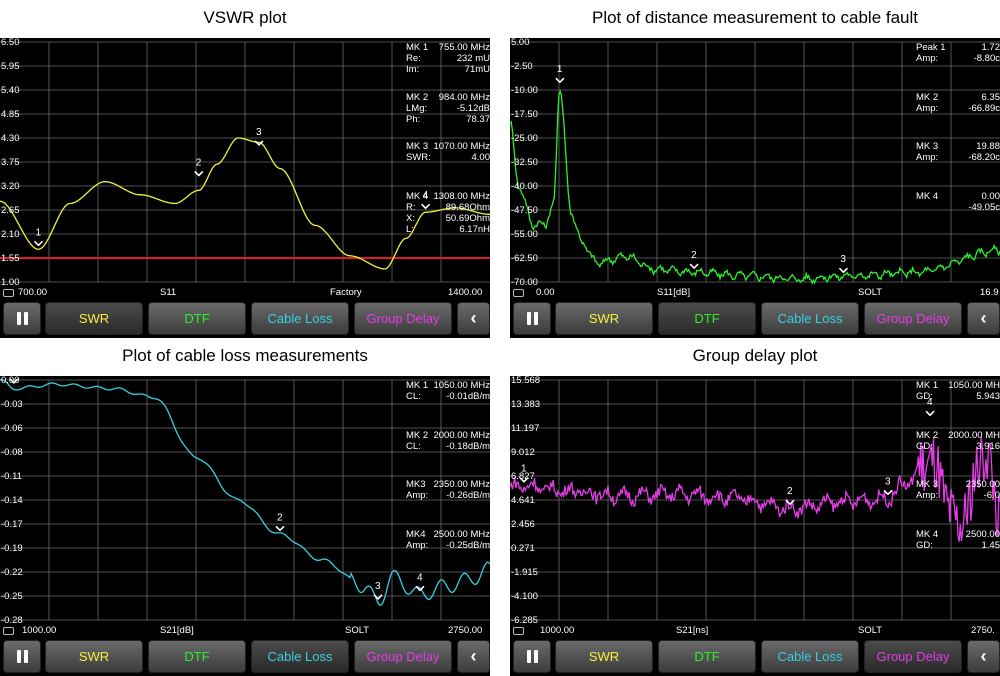  I want to click on x-start-label: 1000.00, so click(39, 630).